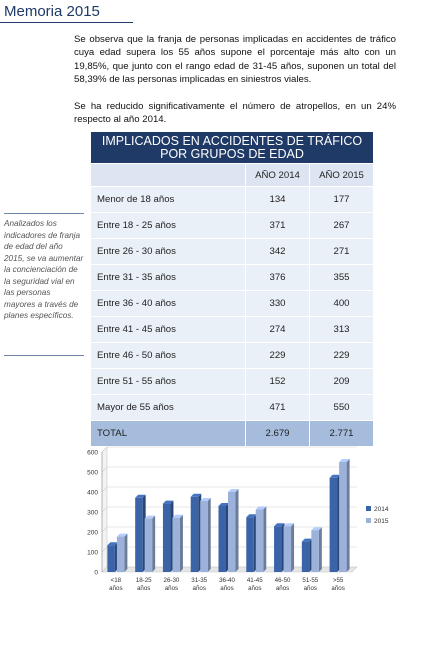 The height and width of the screenshot is (665, 442). Describe the element at coordinates (255, 580) in the screenshot. I see `x-tick-label: 41-45` at that location.